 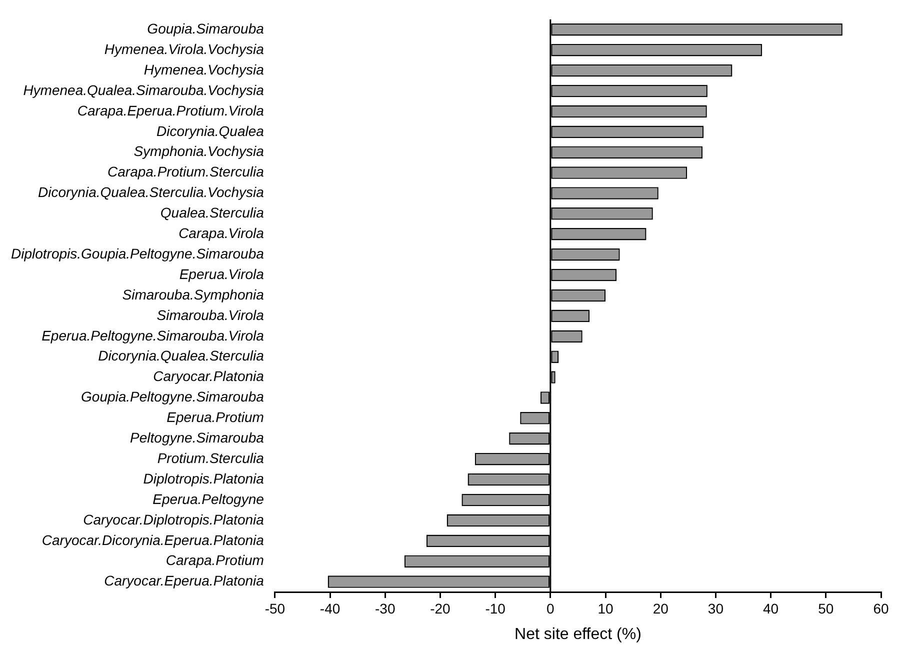 What do you see at coordinates (204, 69) in the screenshot?
I see `y-tick-label: Hymenea.Vochysia` at bounding box center [204, 69].